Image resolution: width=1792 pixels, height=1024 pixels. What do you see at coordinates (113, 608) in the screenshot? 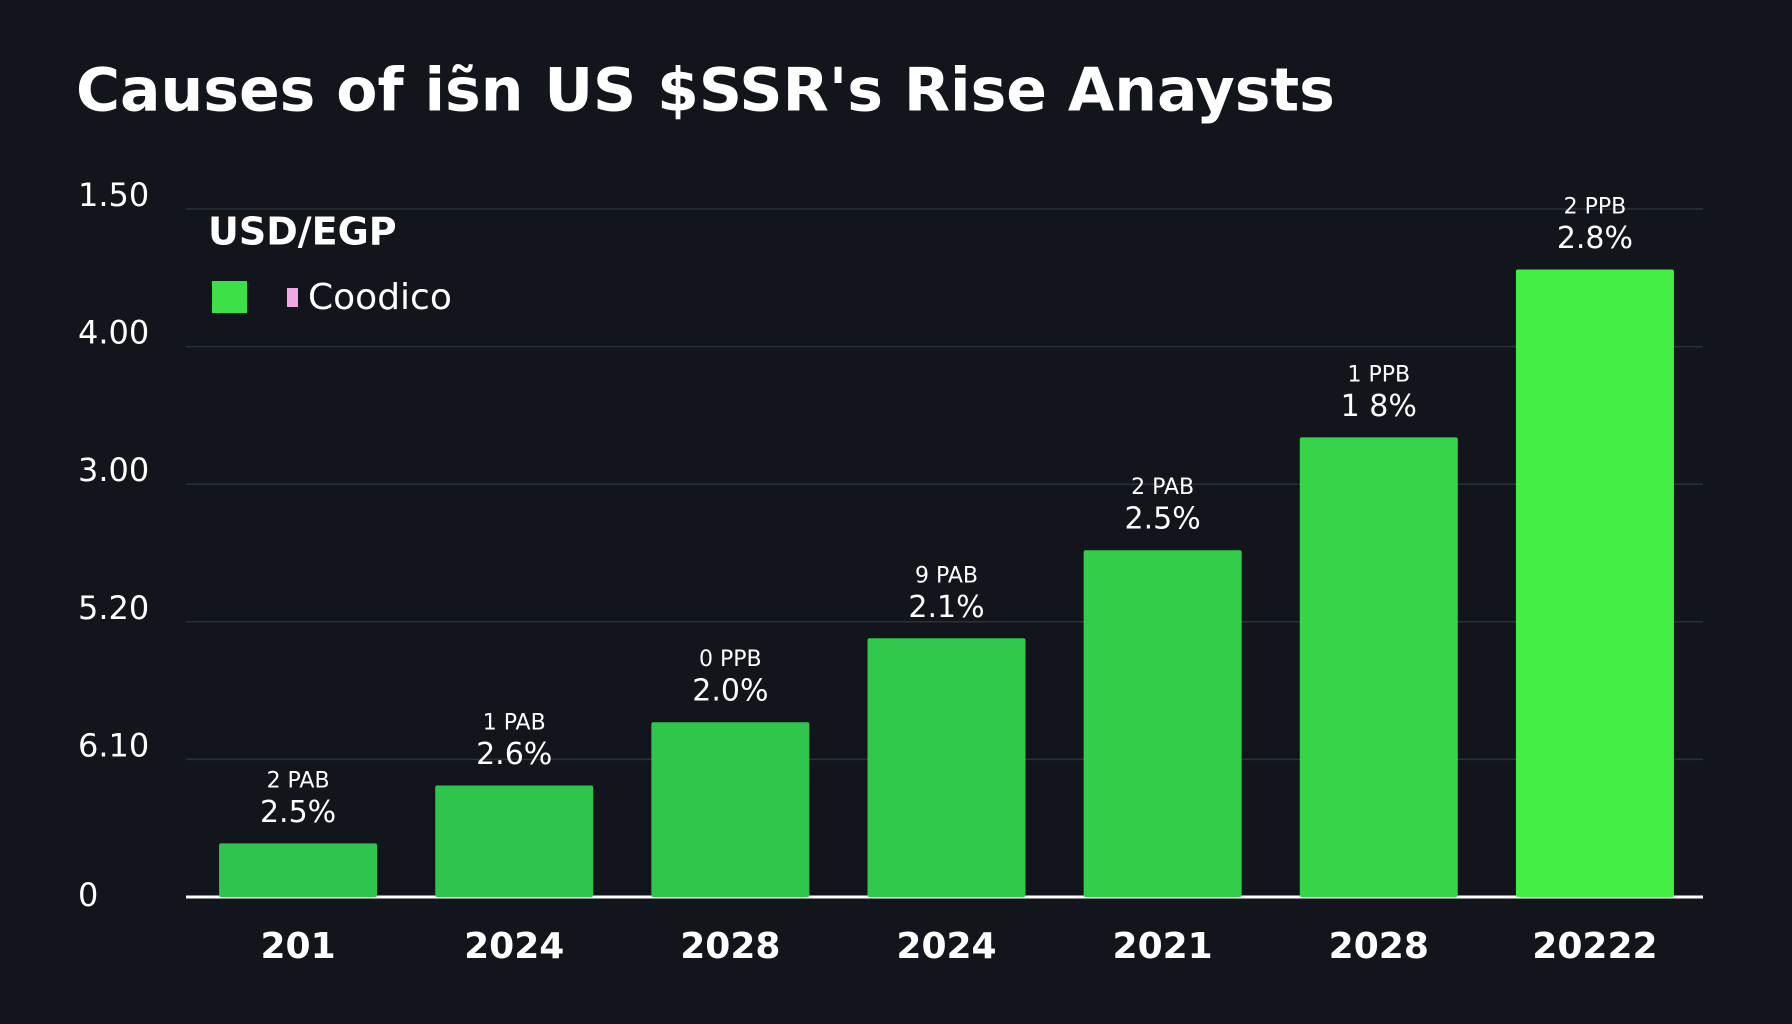
I see `y-tick-label: 5.20` at bounding box center [113, 608].